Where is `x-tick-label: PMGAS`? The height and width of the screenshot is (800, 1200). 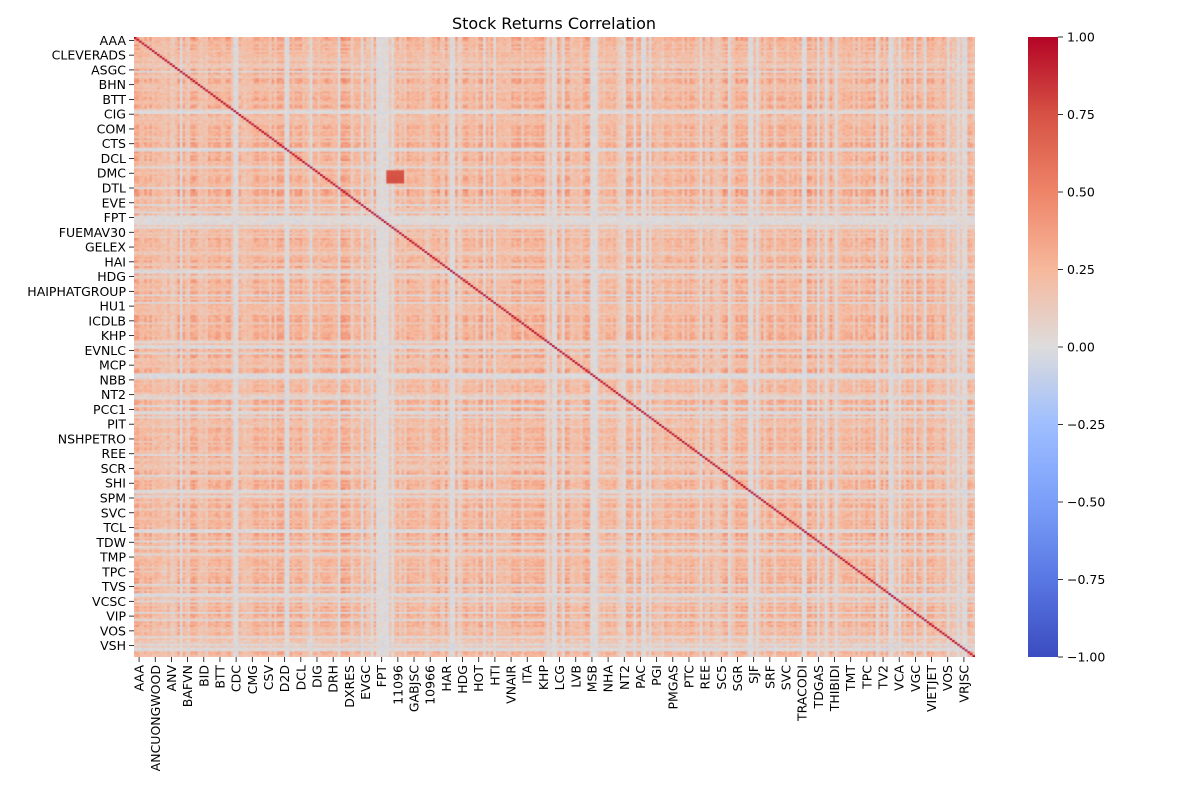 x-tick-label: PMGAS is located at coordinates (672, 687).